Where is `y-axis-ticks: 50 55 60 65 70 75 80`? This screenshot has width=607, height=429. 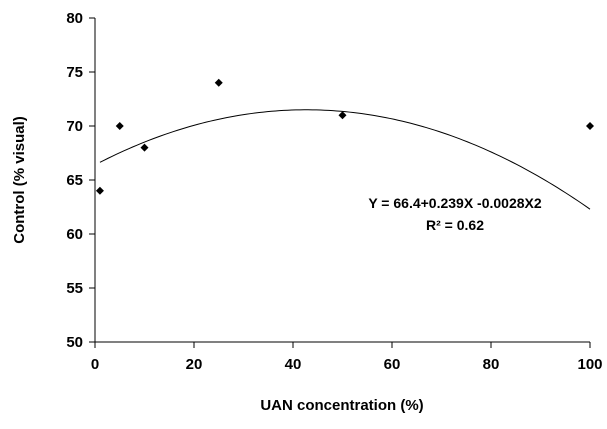
y-axis-ticks: 50 55 60 65 70 75 80 is located at coordinates (80, 180).